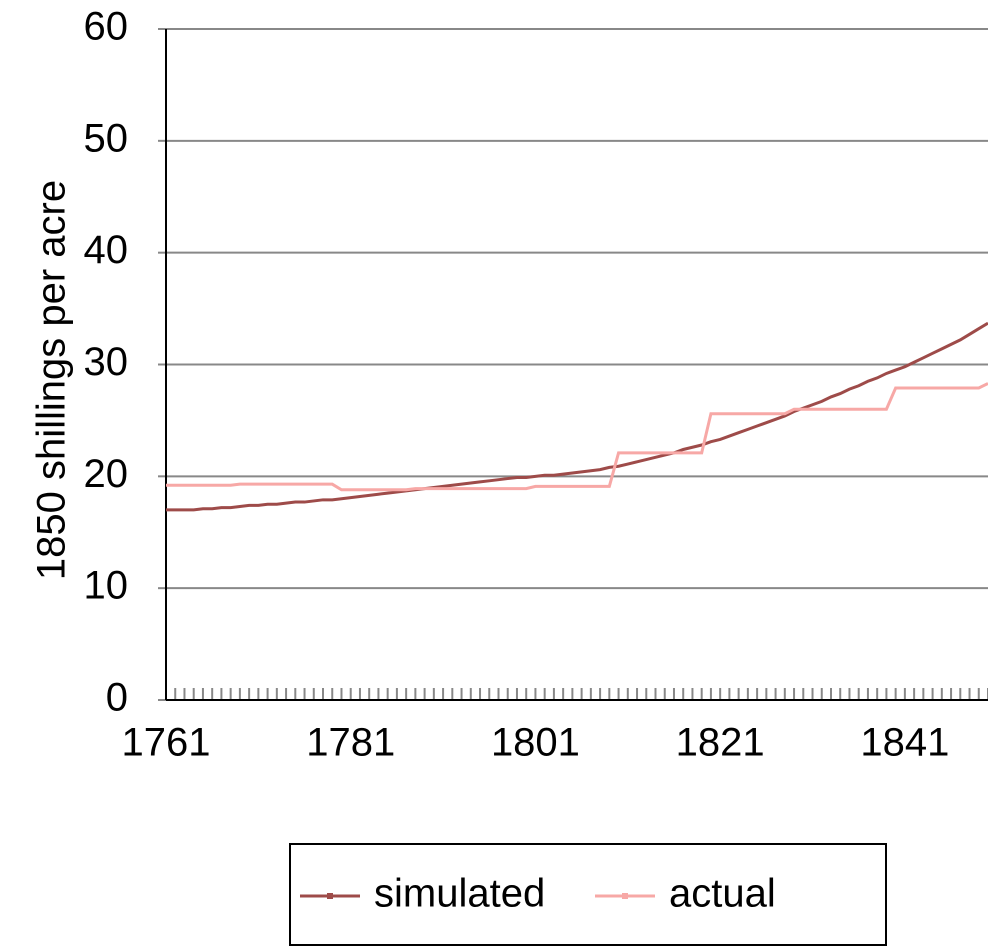  Describe the element at coordinates (577, 437) in the screenshot. I see `series-line` at that location.